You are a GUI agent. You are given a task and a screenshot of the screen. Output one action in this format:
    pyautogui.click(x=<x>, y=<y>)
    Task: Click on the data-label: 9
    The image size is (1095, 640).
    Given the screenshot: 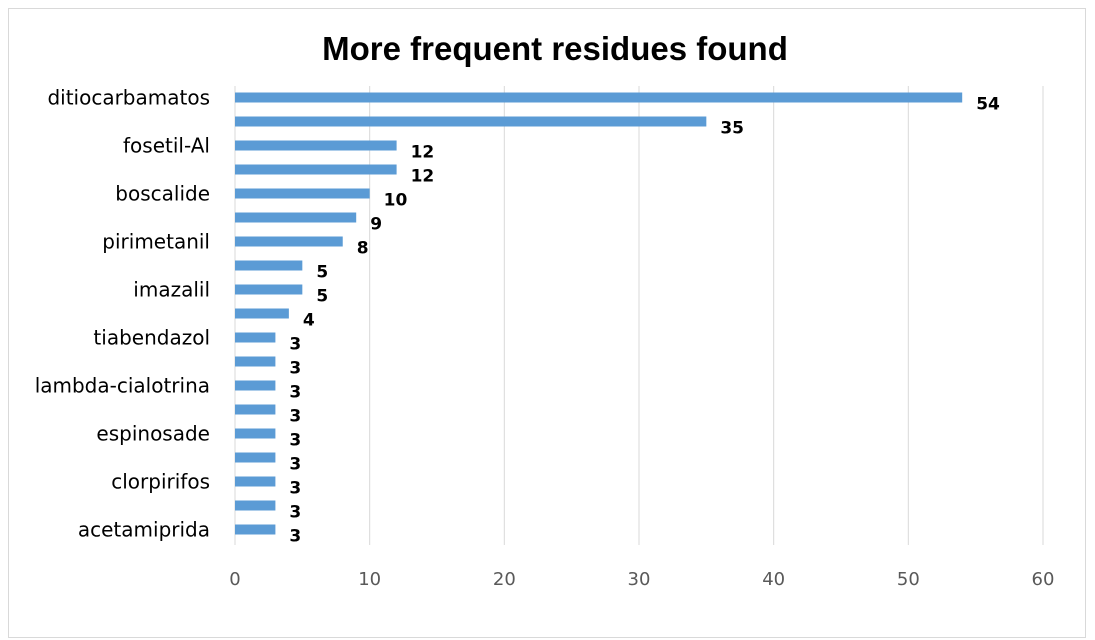 What is the action you would take?
    pyautogui.click(x=376, y=225)
    